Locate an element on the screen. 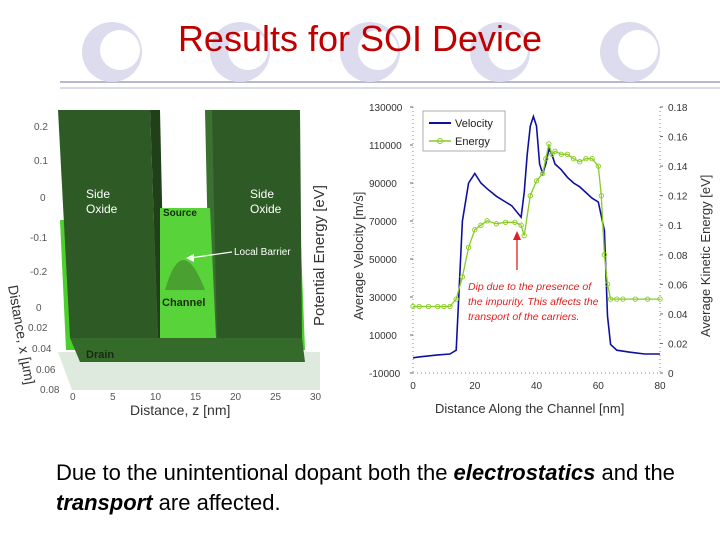 The image size is (720, 540). dist-tick-group: 0 5 10 15 20 25 30 is located at coordinates (196, 397).